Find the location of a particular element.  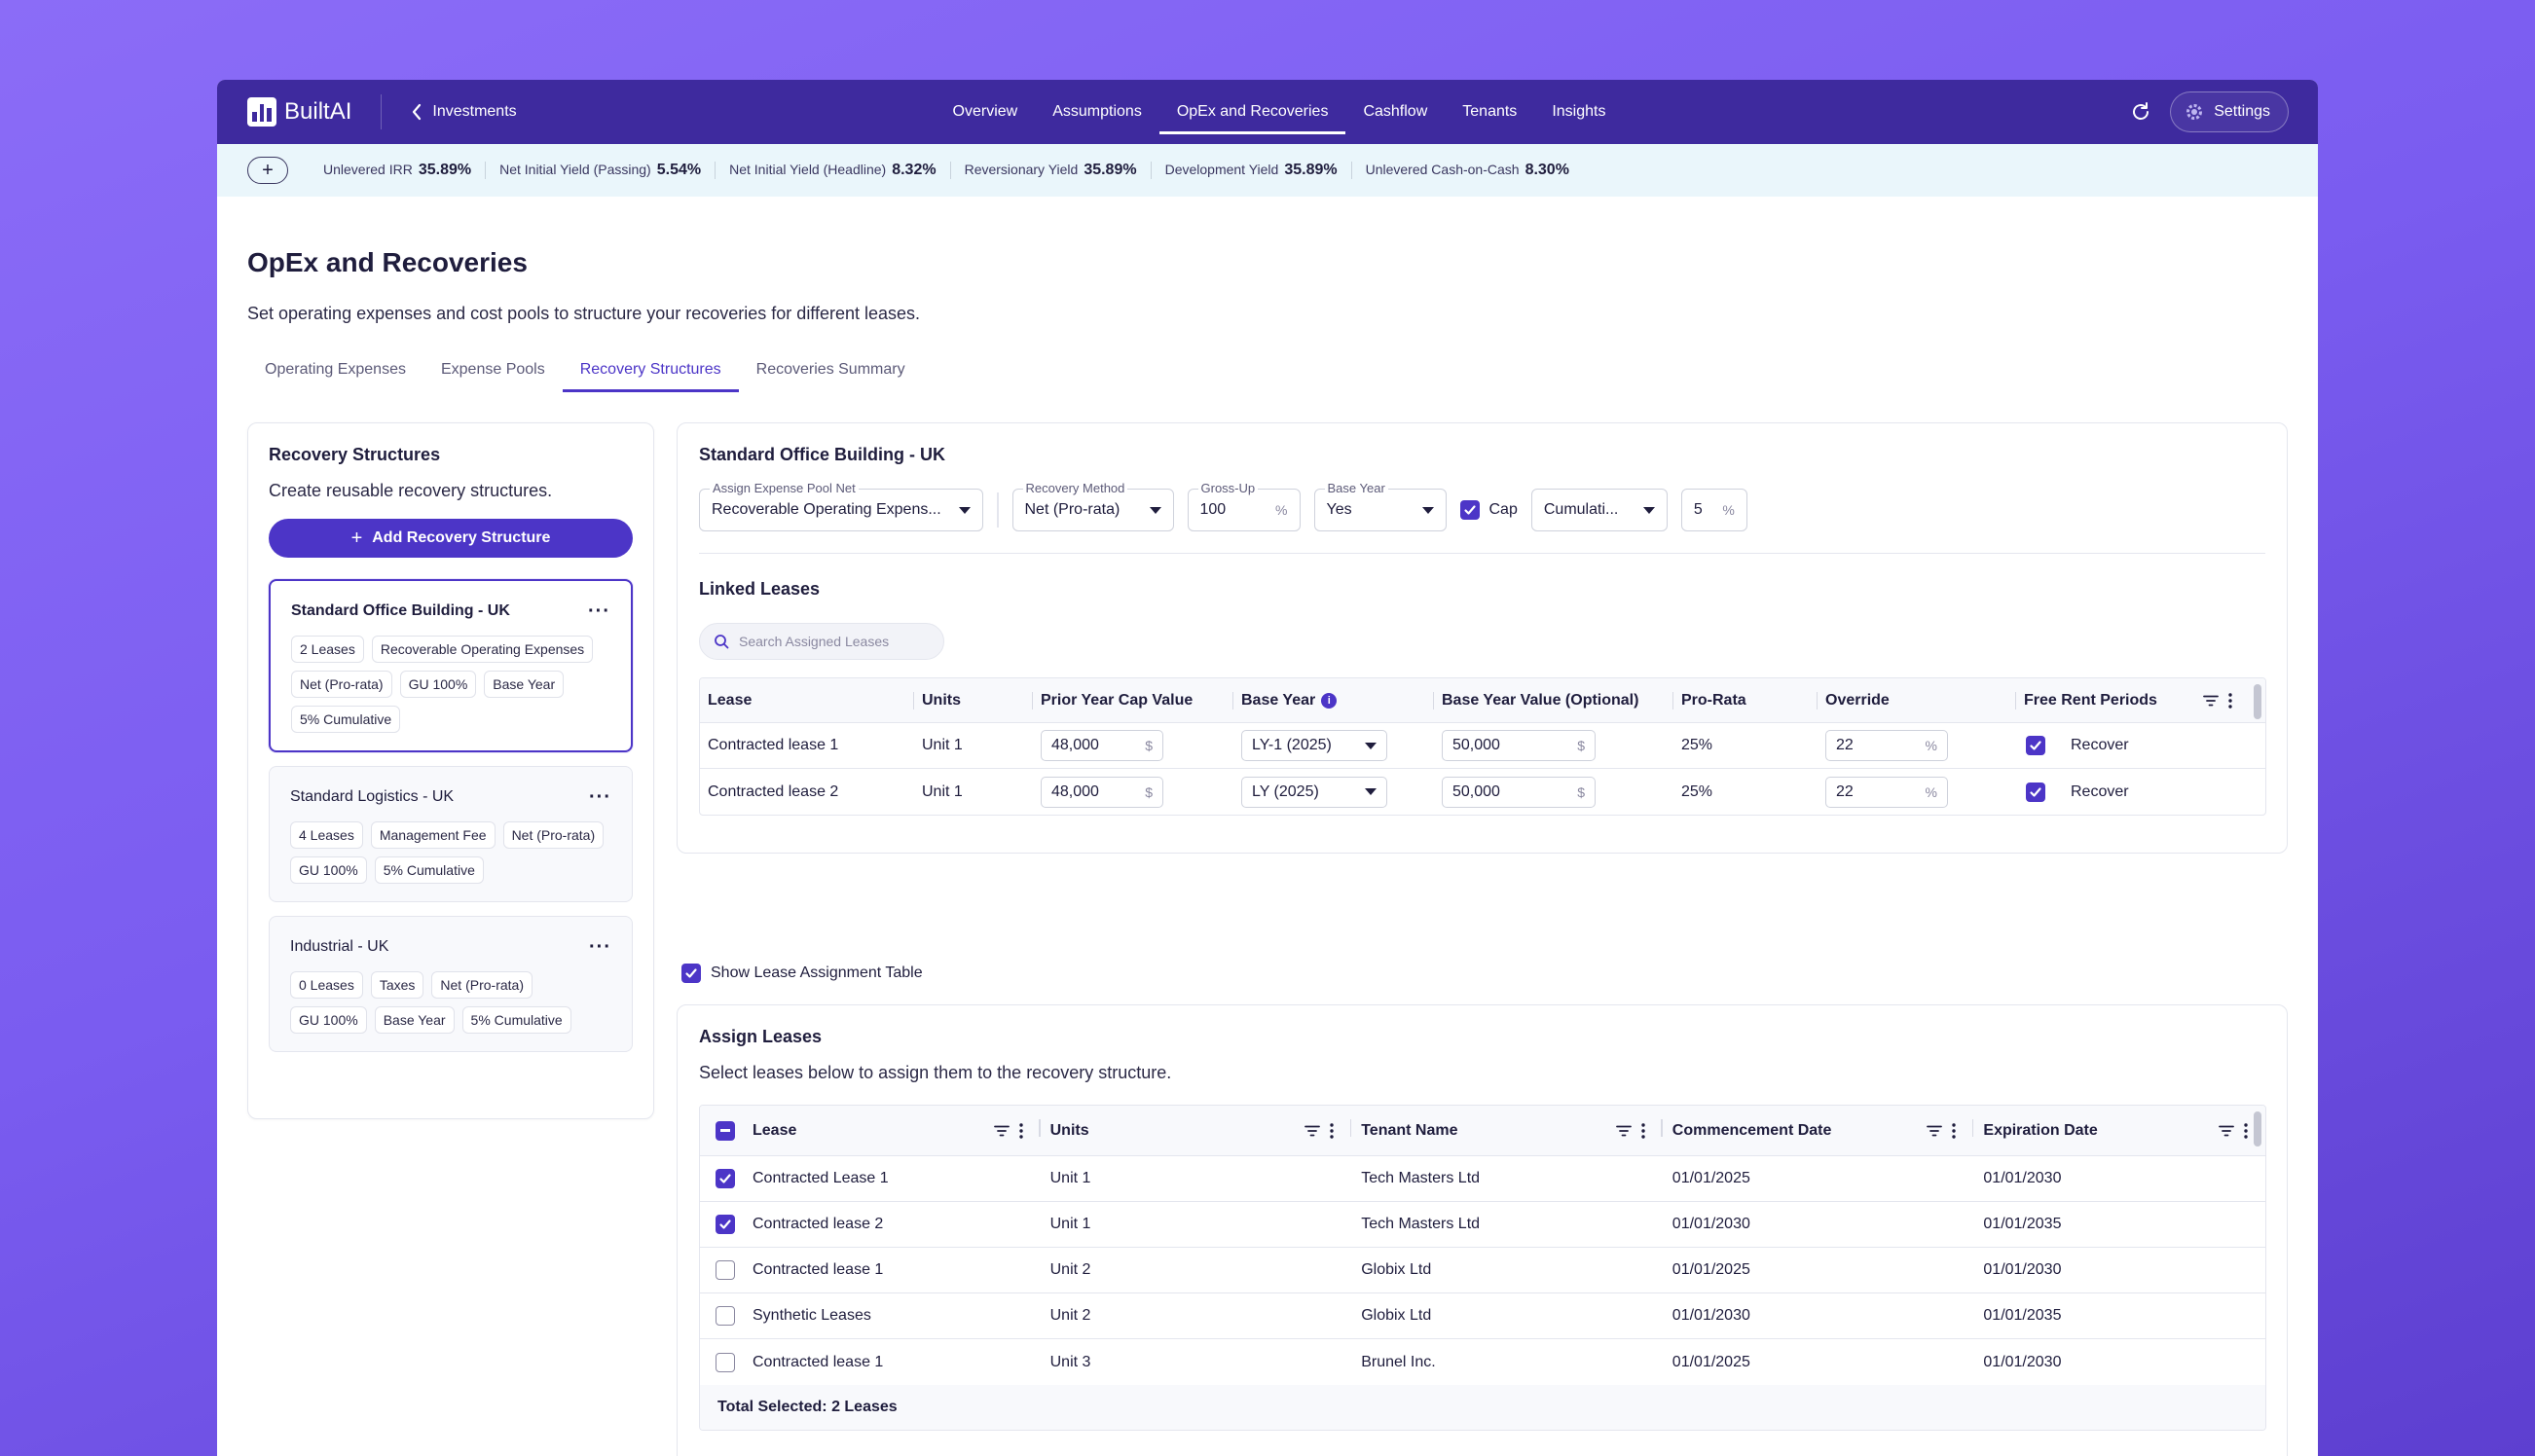

cap-percent-input: 5 % is located at coordinates (1713, 510).